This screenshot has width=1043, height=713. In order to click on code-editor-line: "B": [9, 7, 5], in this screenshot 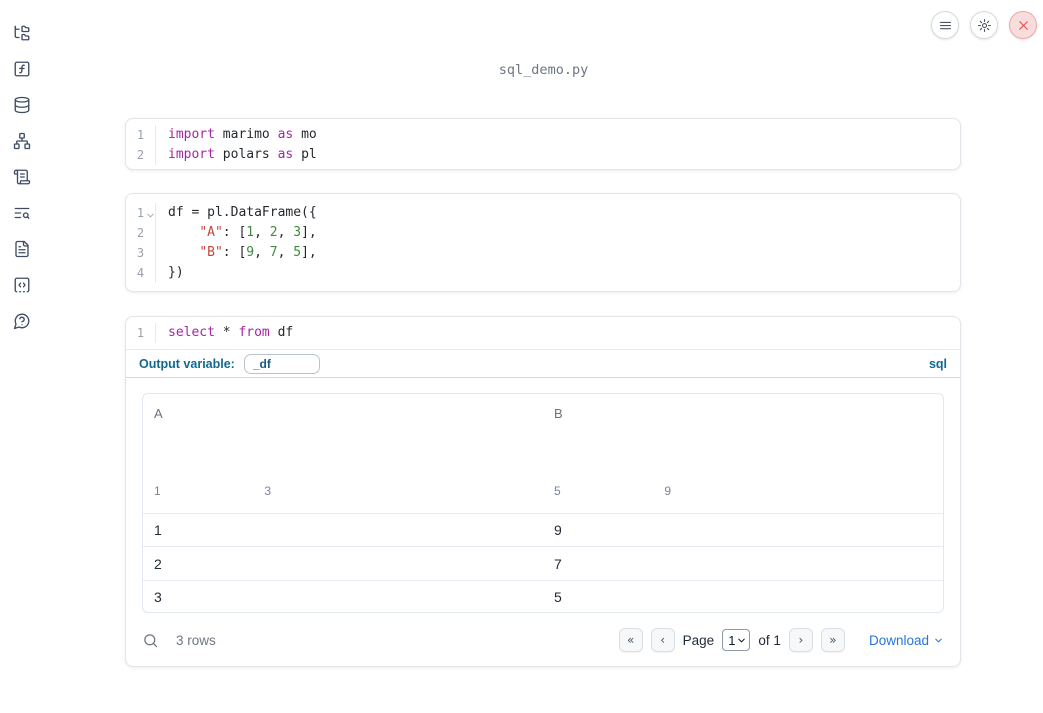, I will do `click(258, 252)`.